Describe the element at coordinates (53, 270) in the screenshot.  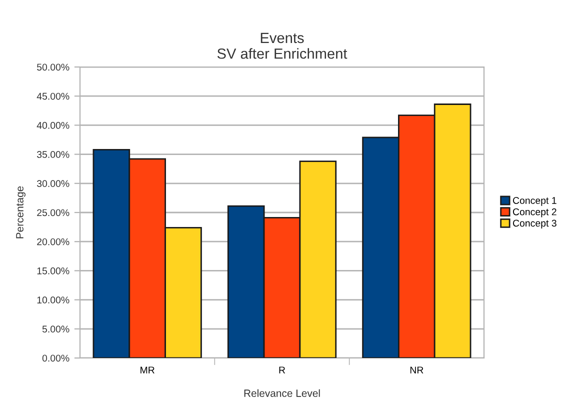
I see `y-tick-label: 15.00%` at that location.